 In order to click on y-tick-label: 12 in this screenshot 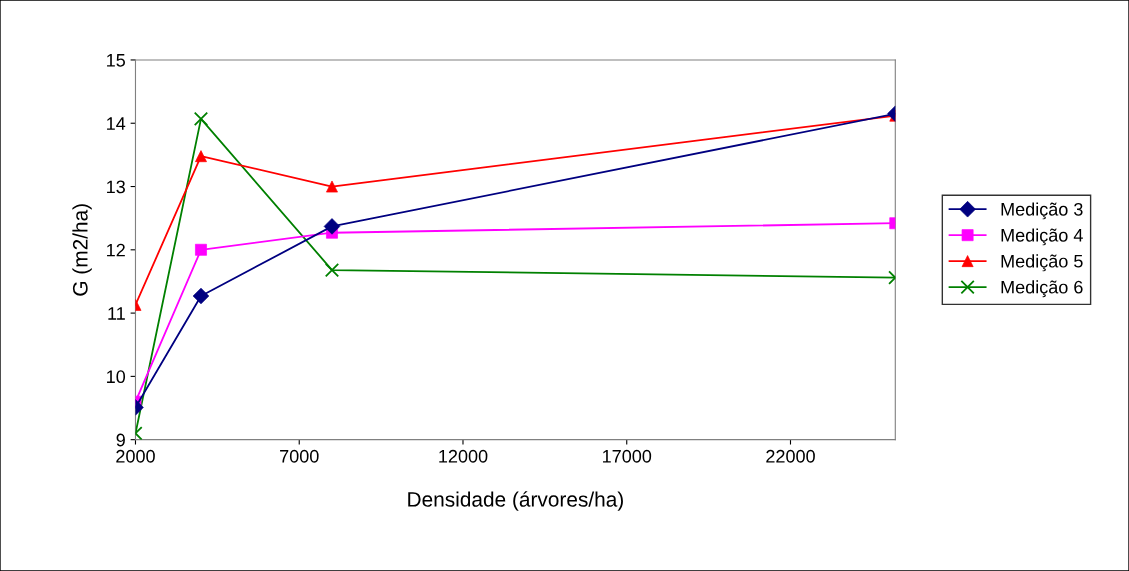, I will do `click(116, 250)`.